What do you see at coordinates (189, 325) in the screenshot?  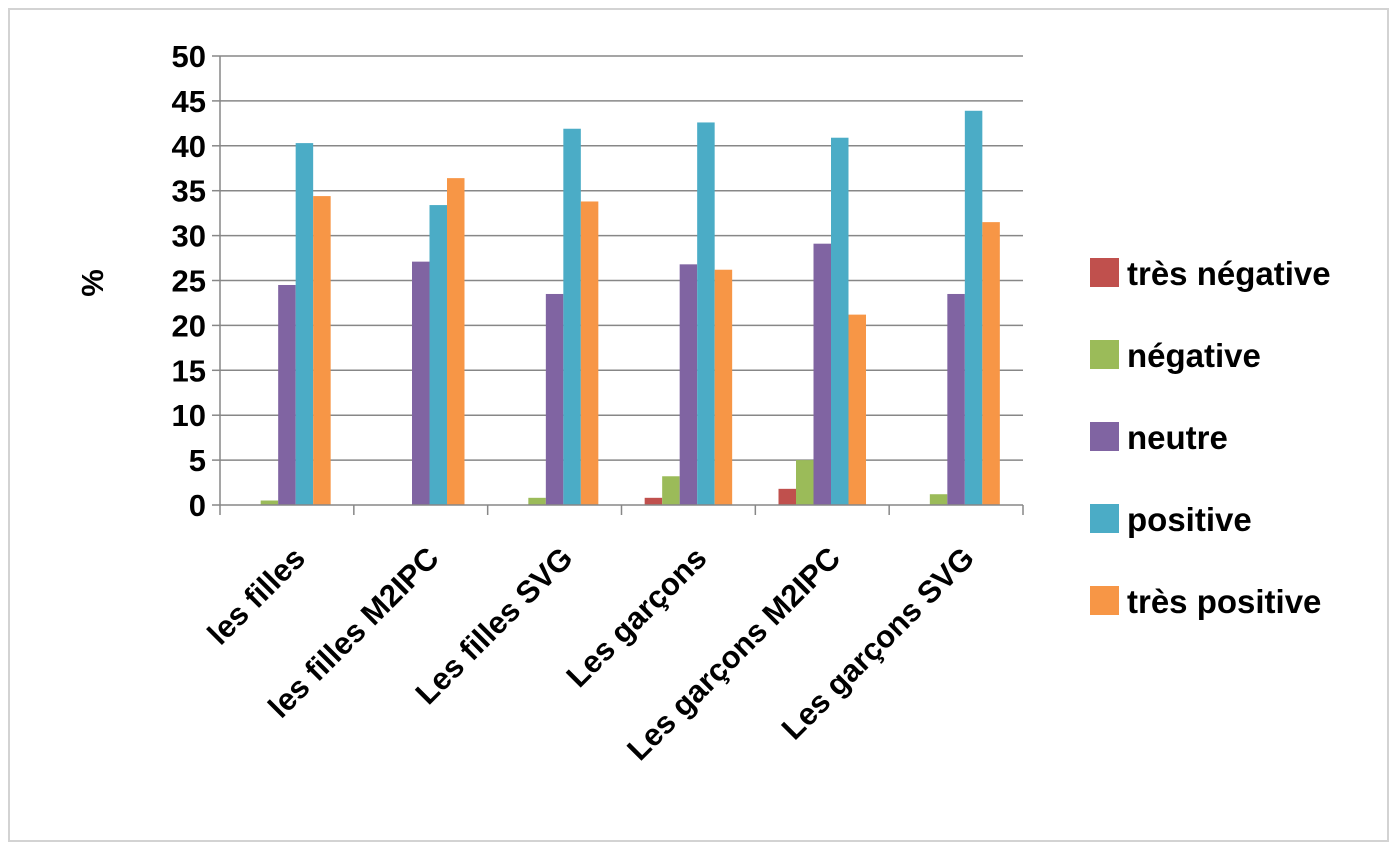 I see `y-tick-label: 20` at bounding box center [189, 325].